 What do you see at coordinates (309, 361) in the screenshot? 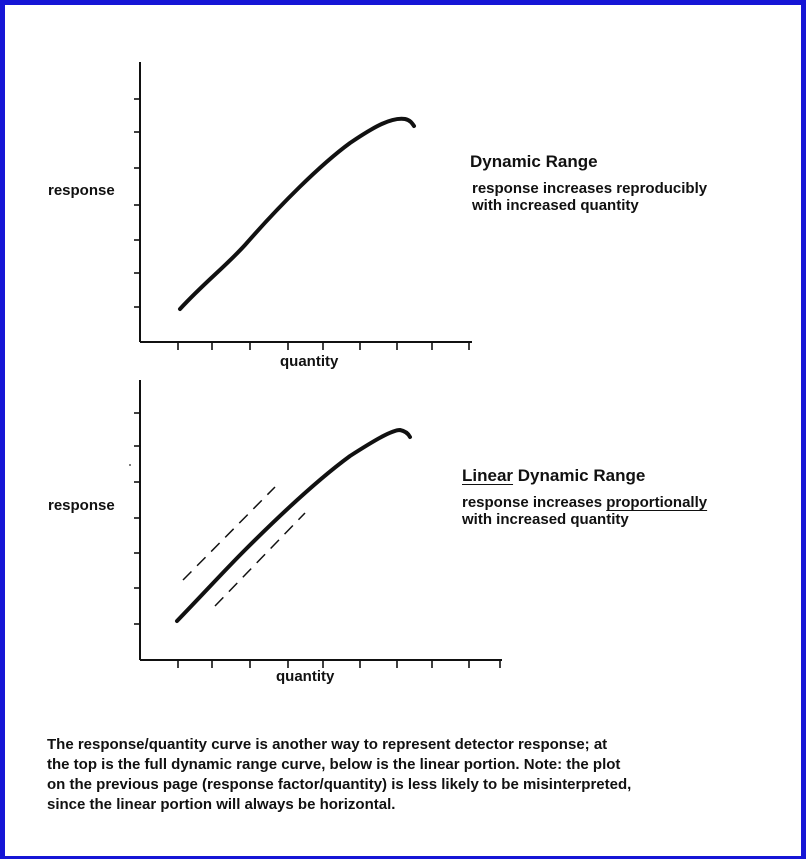
I see `top-x-axis-label: quantity` at bounding box center [309, 361].